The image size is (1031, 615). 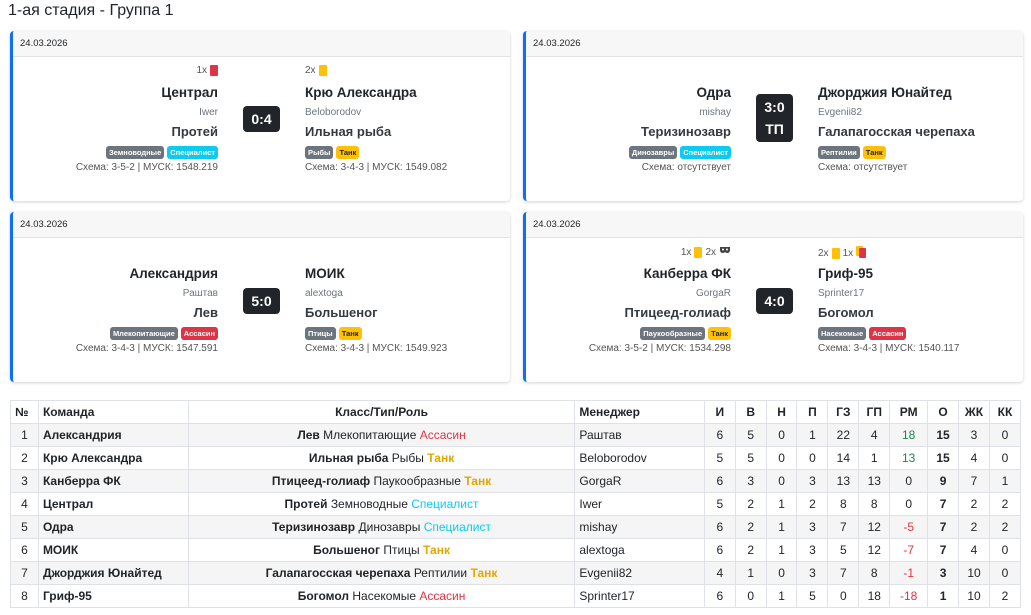 What do you see at coordinates (889, 348) in the screenshot?
I see `scheme-text: Схема: 3-4-3 | МУСК: 1540.117` at bounding box center [889, 348].